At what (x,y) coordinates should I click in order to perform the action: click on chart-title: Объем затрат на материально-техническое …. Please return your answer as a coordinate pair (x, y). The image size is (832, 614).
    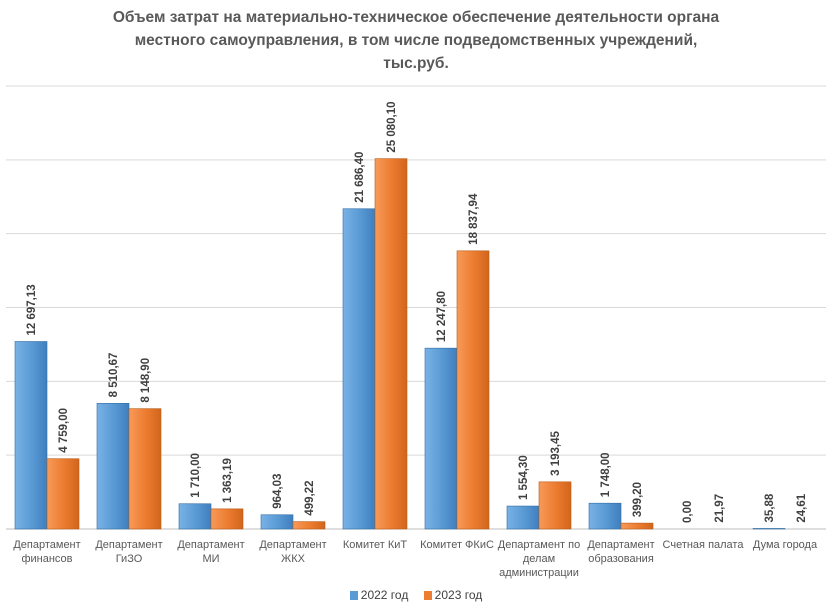
    Looking at the image, I should click on (416, 40).